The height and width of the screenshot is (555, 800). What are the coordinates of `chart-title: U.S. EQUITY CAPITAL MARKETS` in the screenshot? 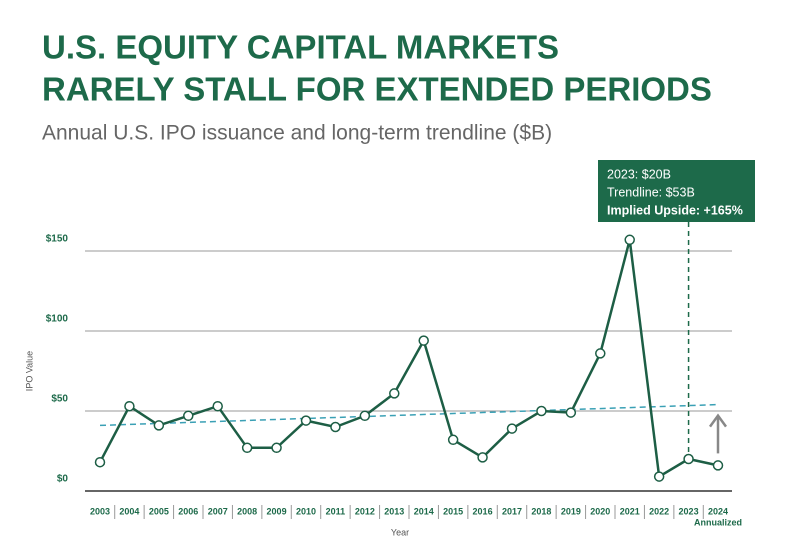 It's located at (300, 47).